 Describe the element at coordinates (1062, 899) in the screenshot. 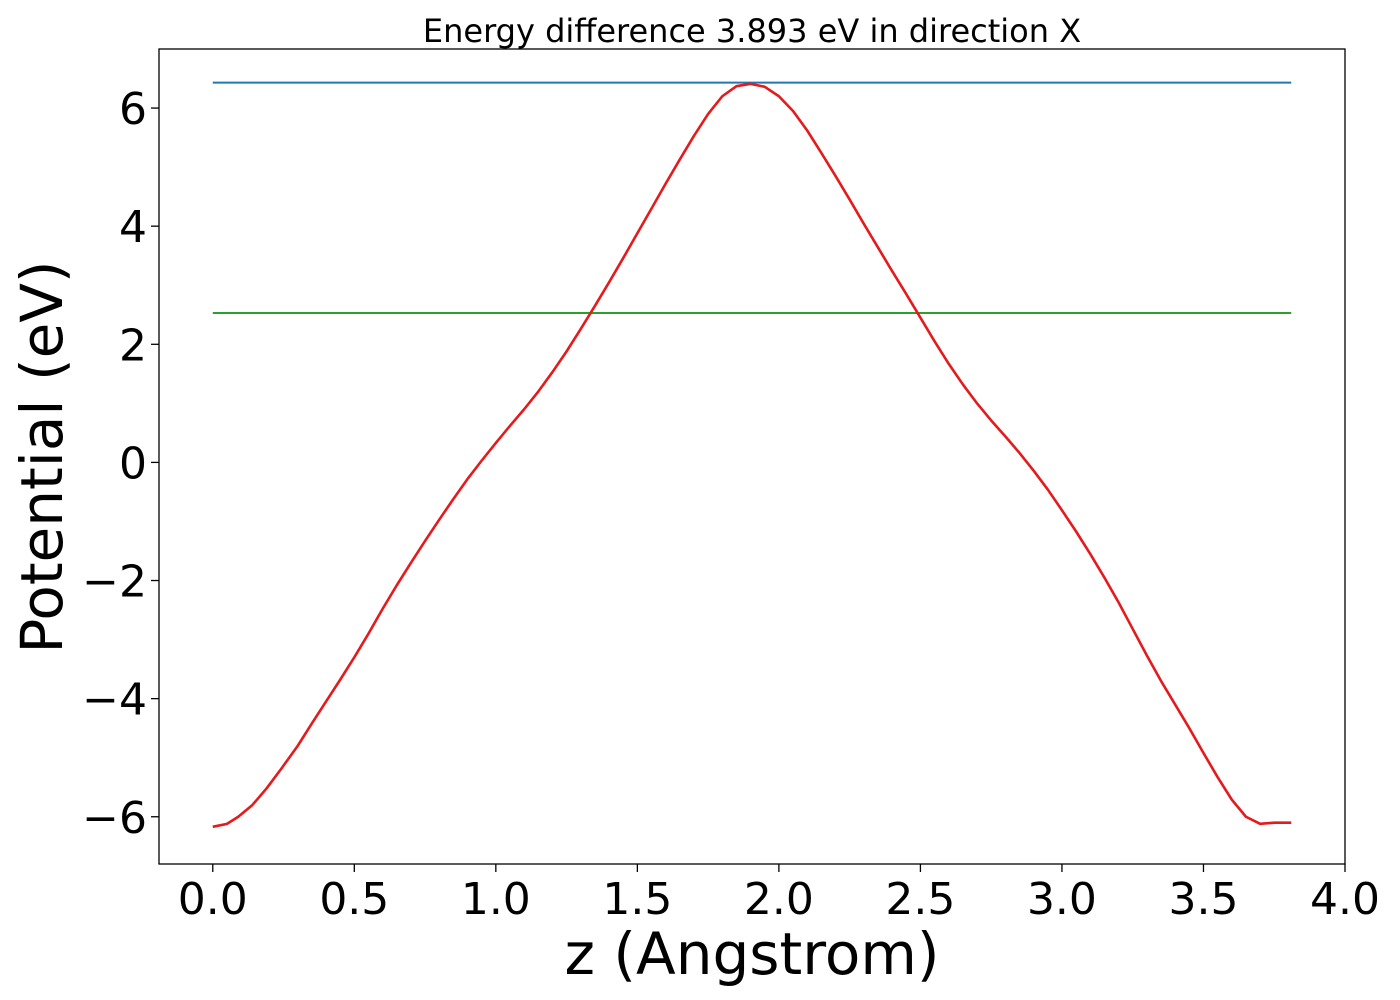

I see `x-tick-label: 3.0` at that location.